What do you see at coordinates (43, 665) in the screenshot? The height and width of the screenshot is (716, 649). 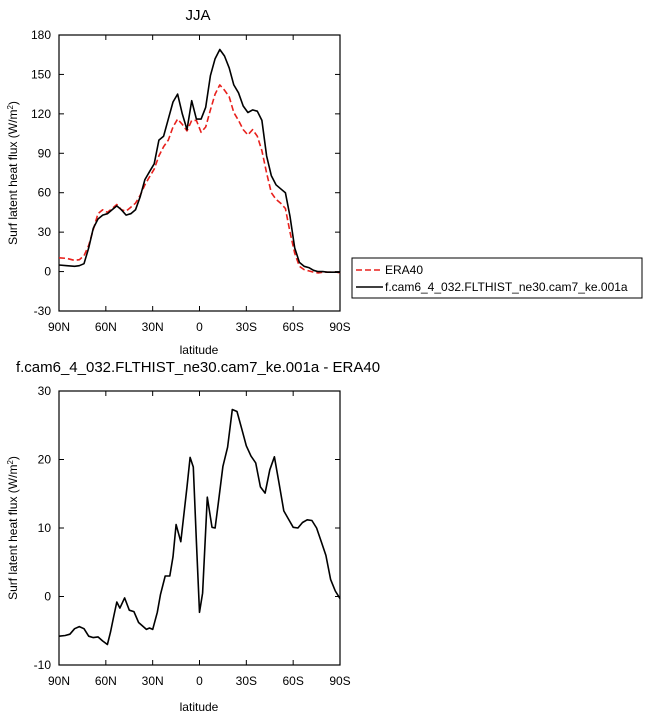 I see `bottom-chart-y-tick-label: -10` at bounding box center [43, 665].